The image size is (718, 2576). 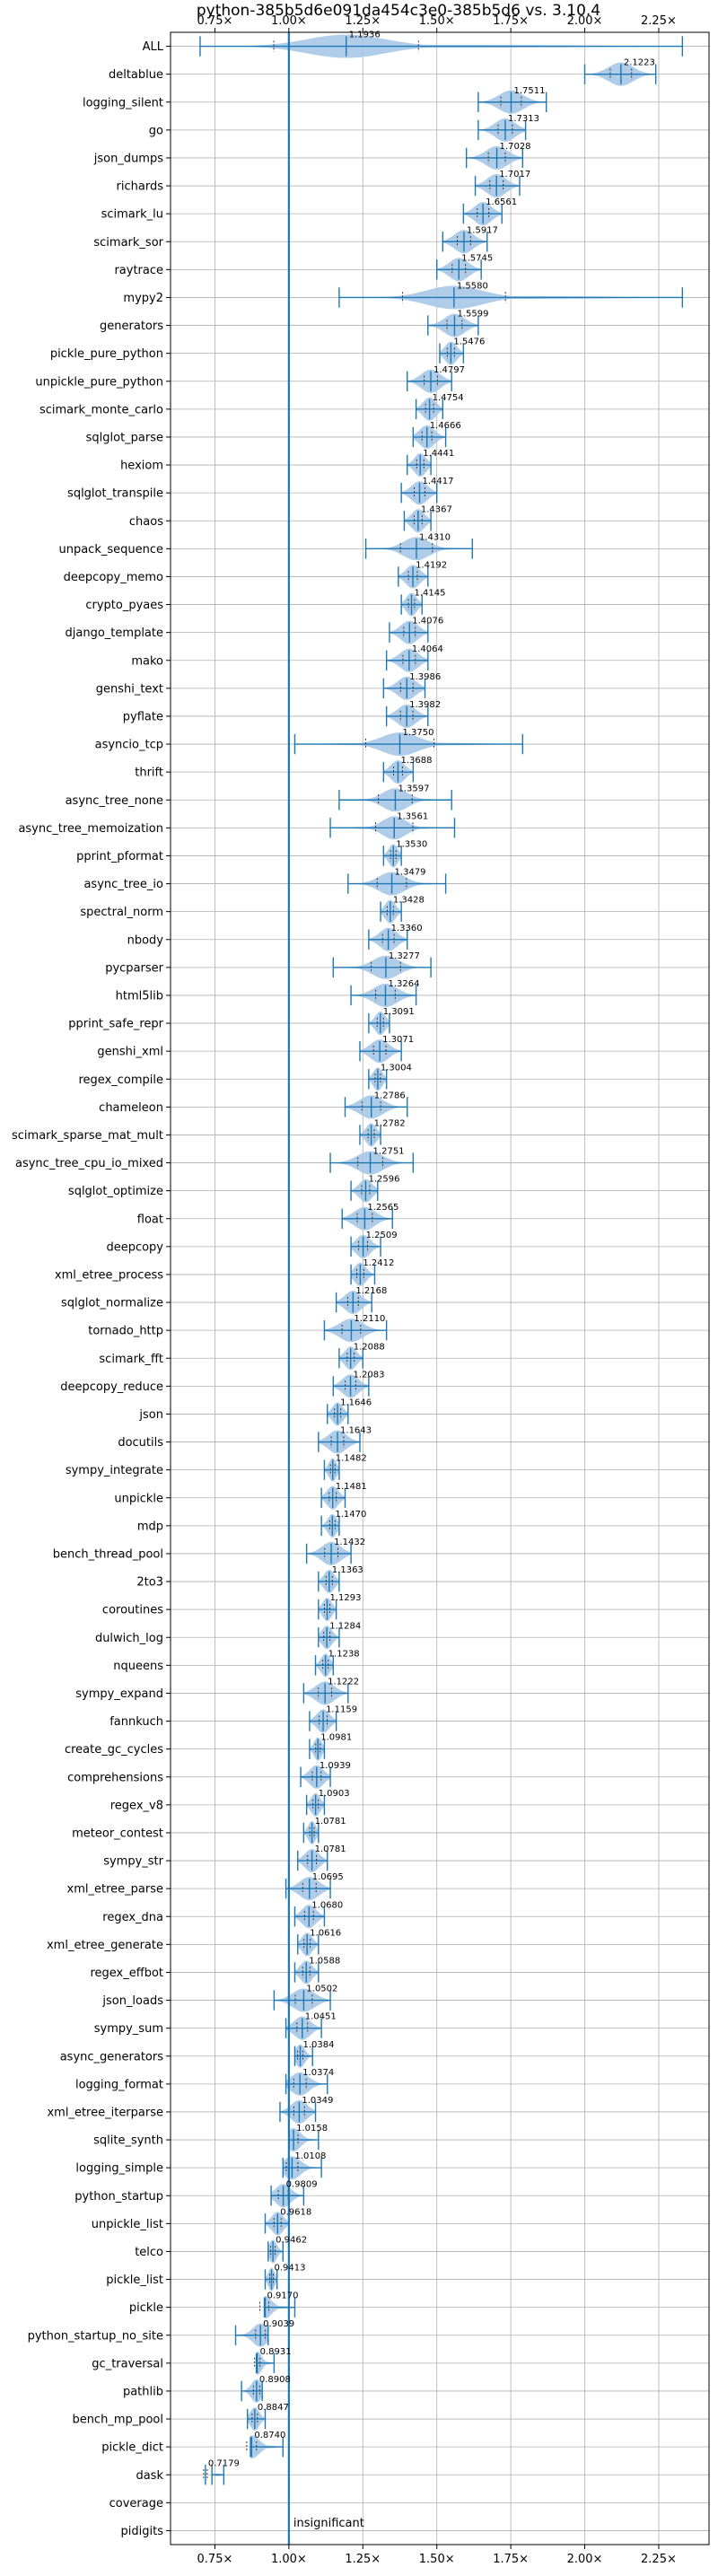 I want to click on value-label: 1.0588, so click(x=324, y=1961).